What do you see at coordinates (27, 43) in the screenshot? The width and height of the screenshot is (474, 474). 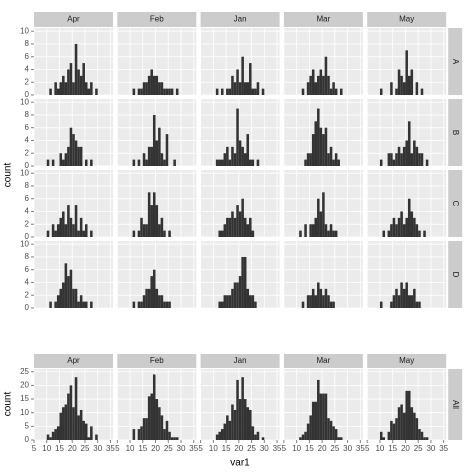 I see `y-tick-label: 8` at bounding box center [27, 43].